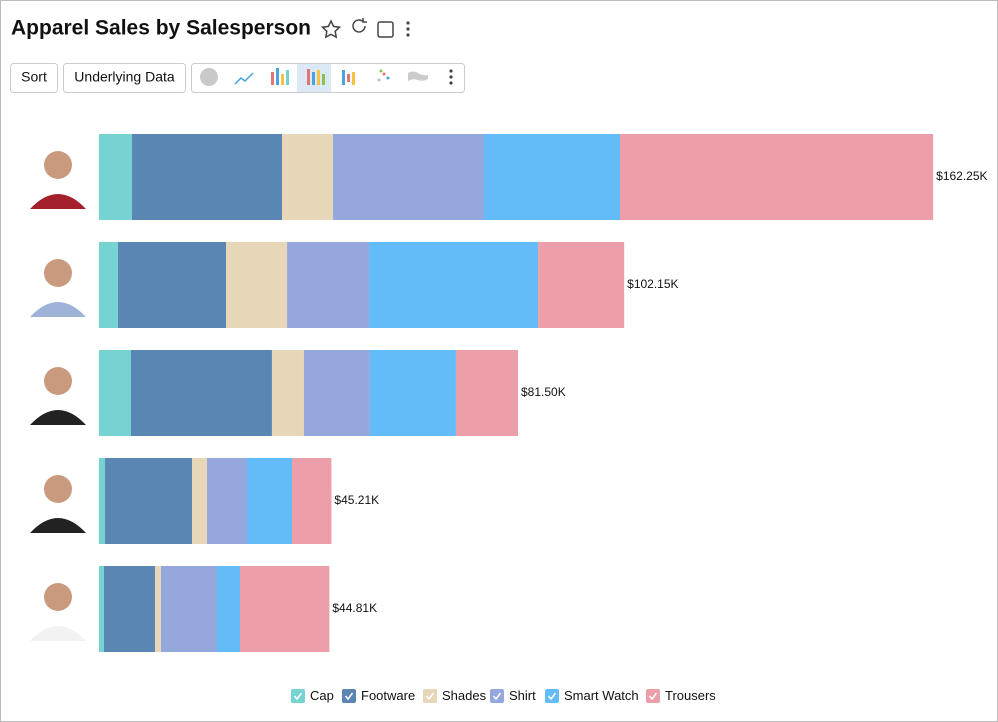 The width and height of the screenshot is (998, 722). Describe the element at coordinates (354, 608) in the screenshot. I see `total-label: $44.81K` at that location.